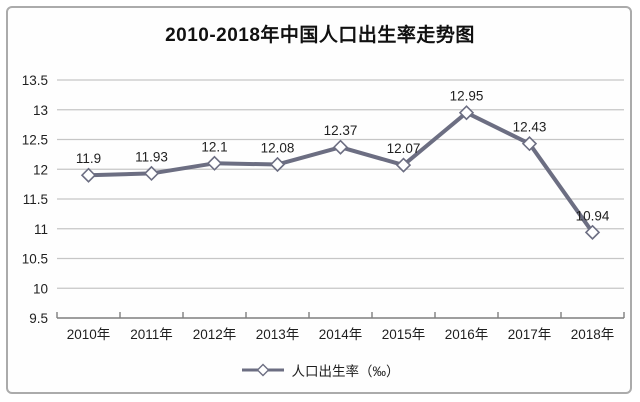 This screenshot has height=402, width=640. What do you see at coordinates (320, 35) in the screenshot?
I see `chart-title: 2010-2018年中国人口出生率走势图` at bounding box center [320, 35].